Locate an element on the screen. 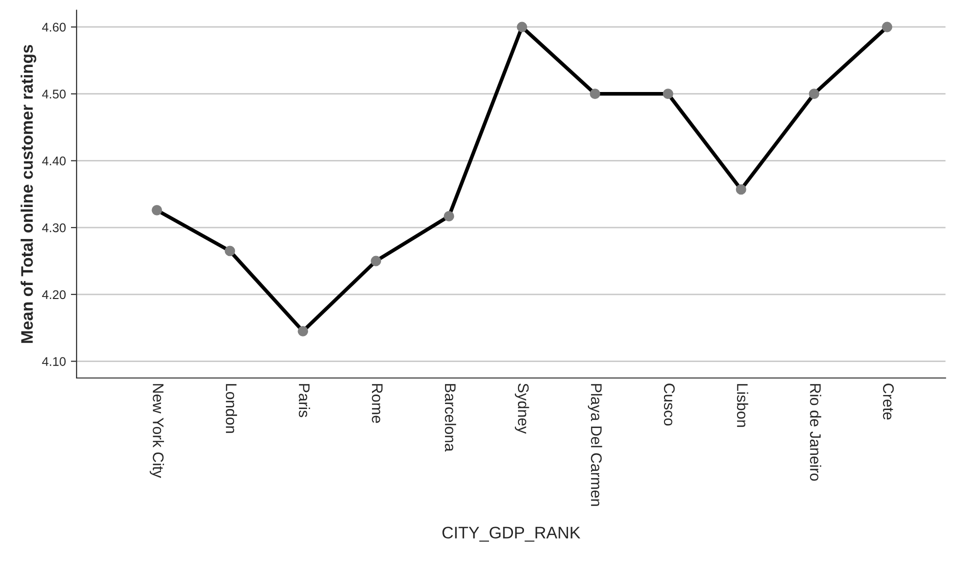 The image size is (957, 571). x-tick-label: New York City is located at coordinates (157, 431).